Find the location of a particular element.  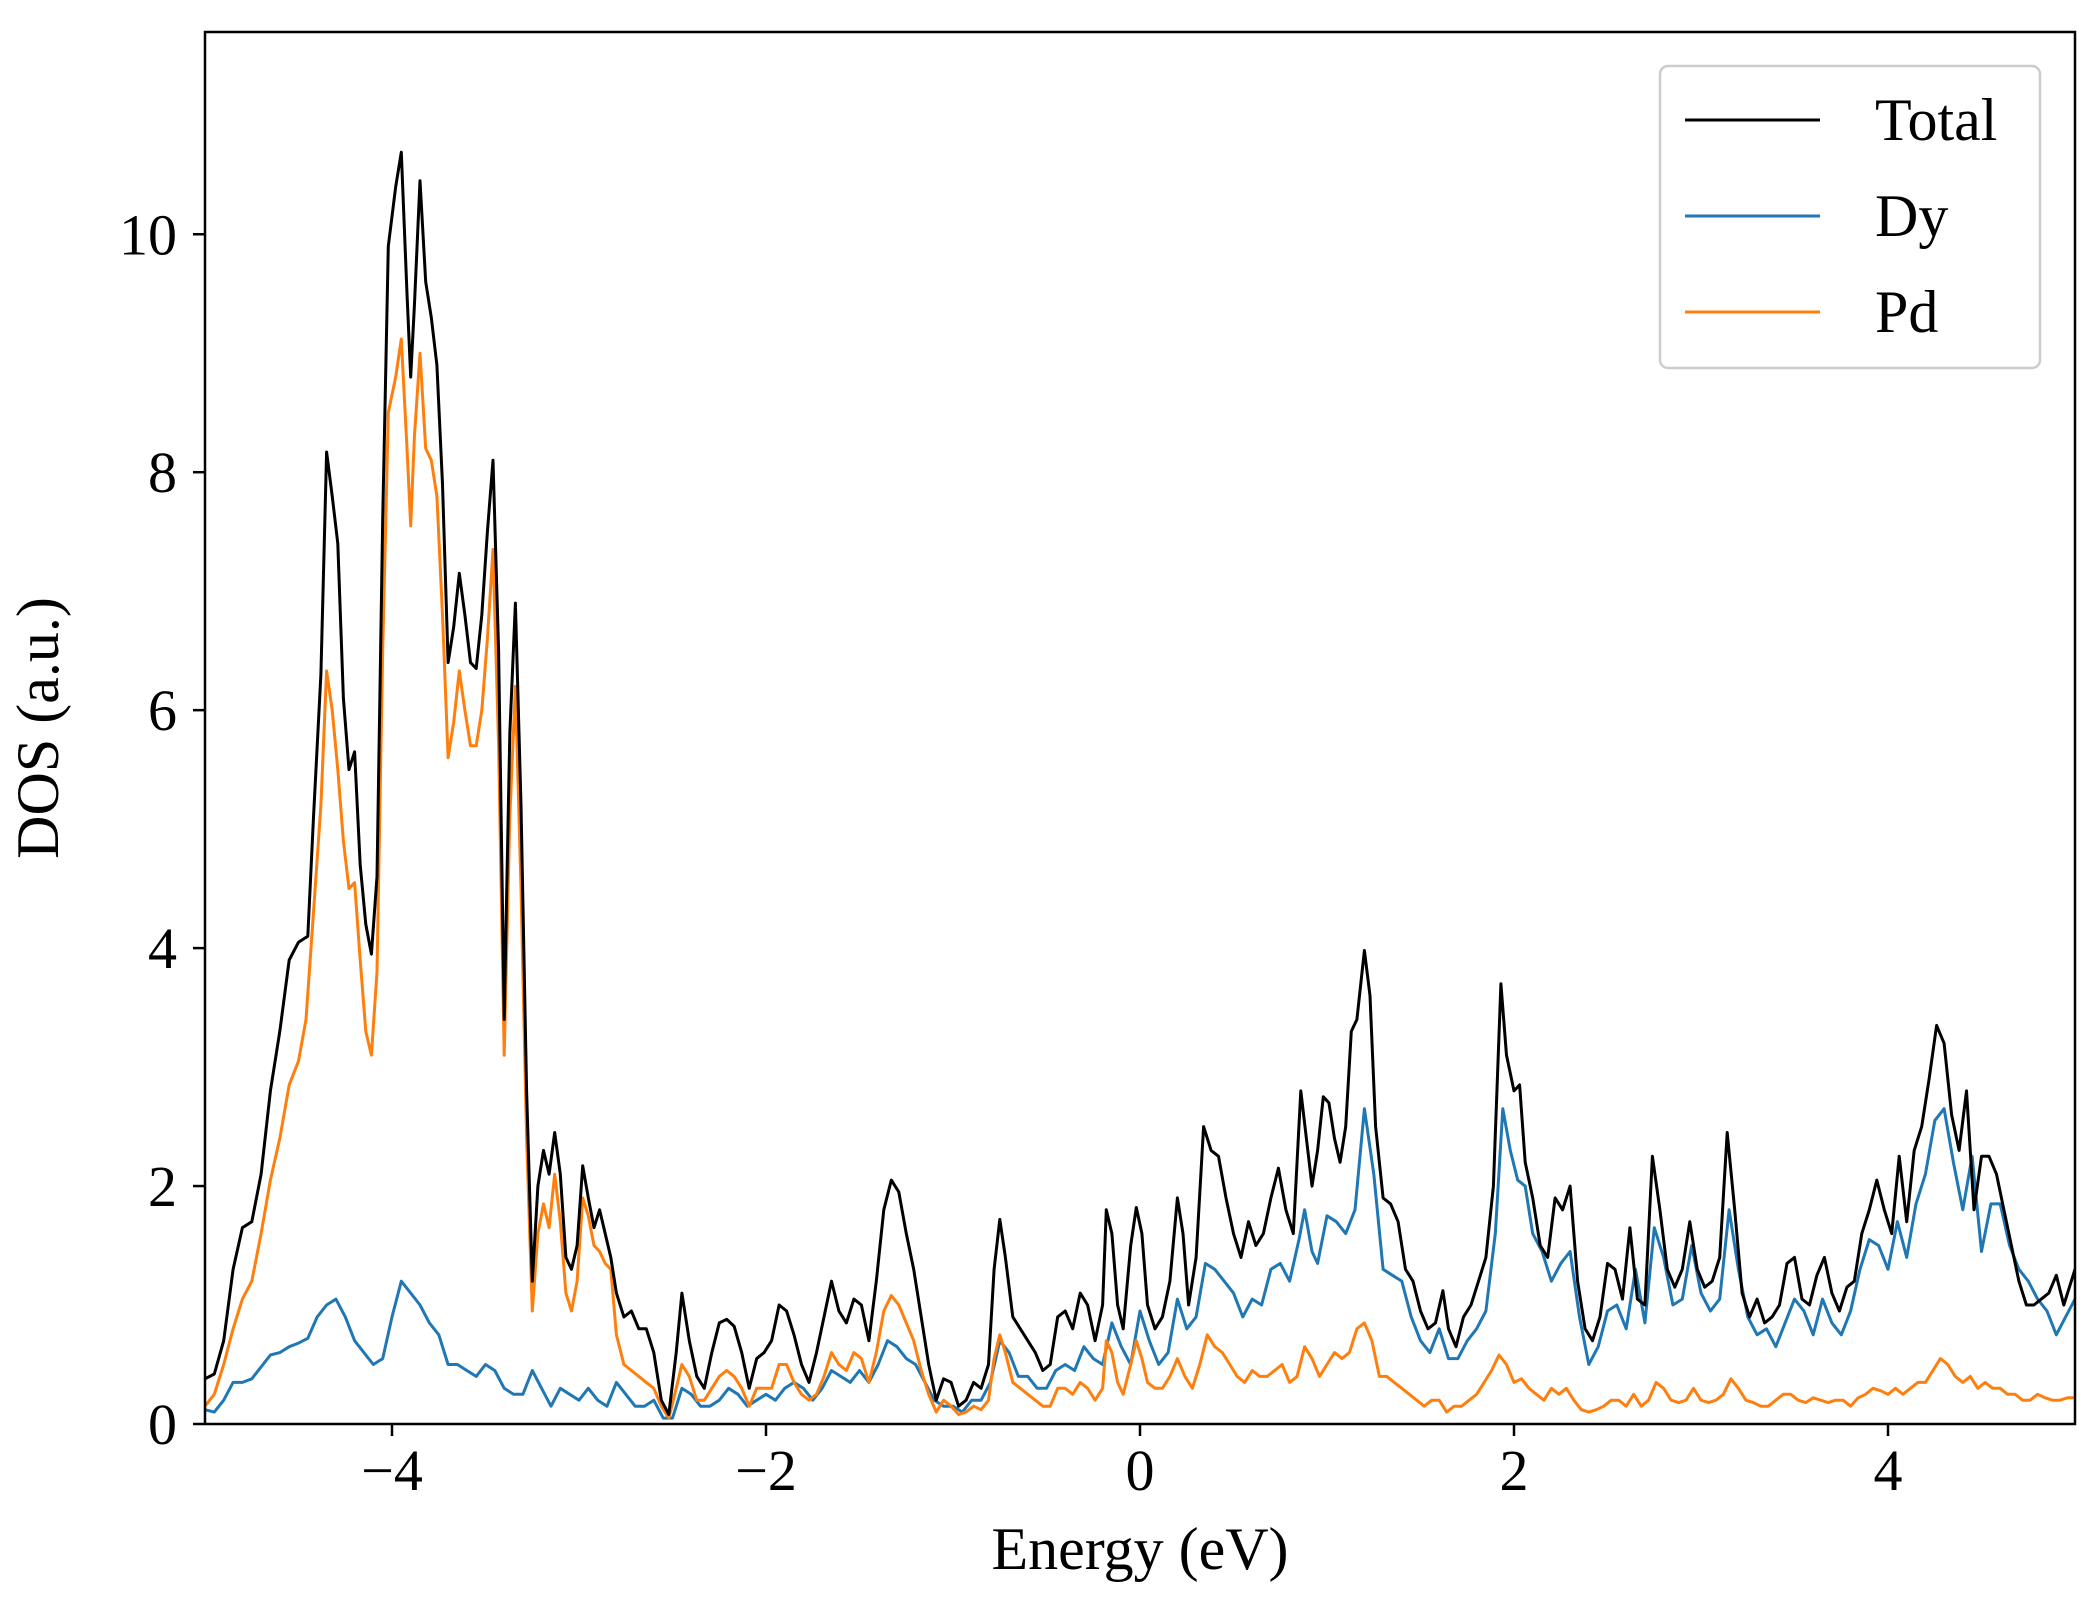

legend-label-dy: Dy is located at coordinates (1911, 216).